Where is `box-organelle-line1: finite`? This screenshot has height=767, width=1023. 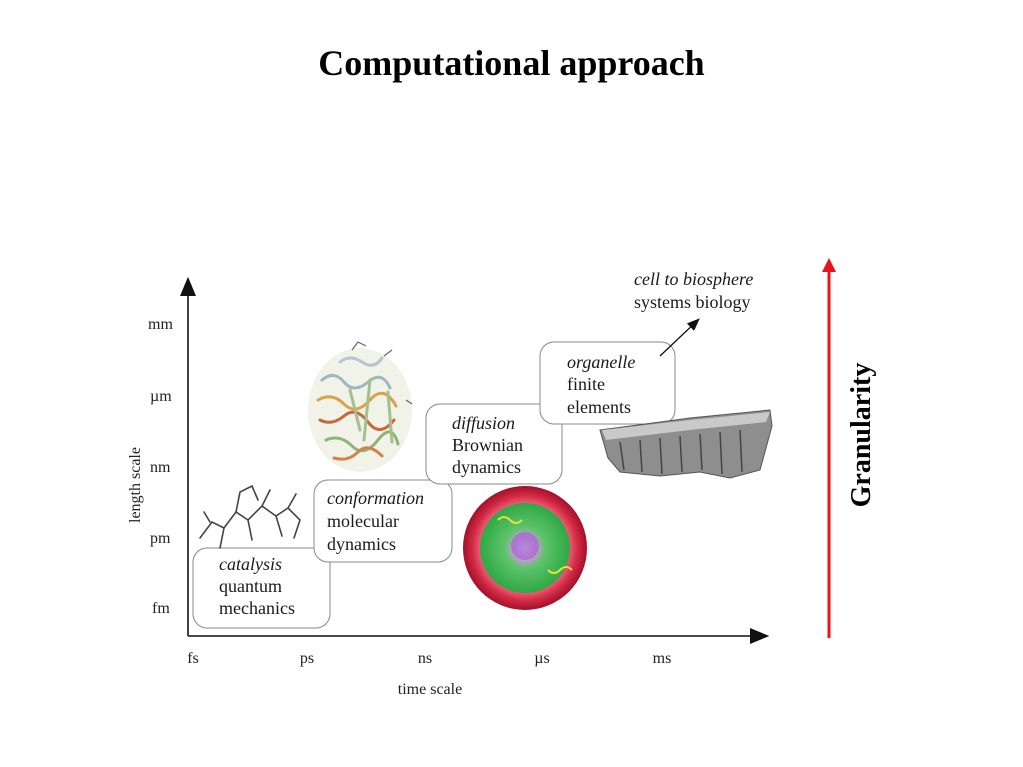 box-organelle-line1: finite is located at coordinates (586, 384).